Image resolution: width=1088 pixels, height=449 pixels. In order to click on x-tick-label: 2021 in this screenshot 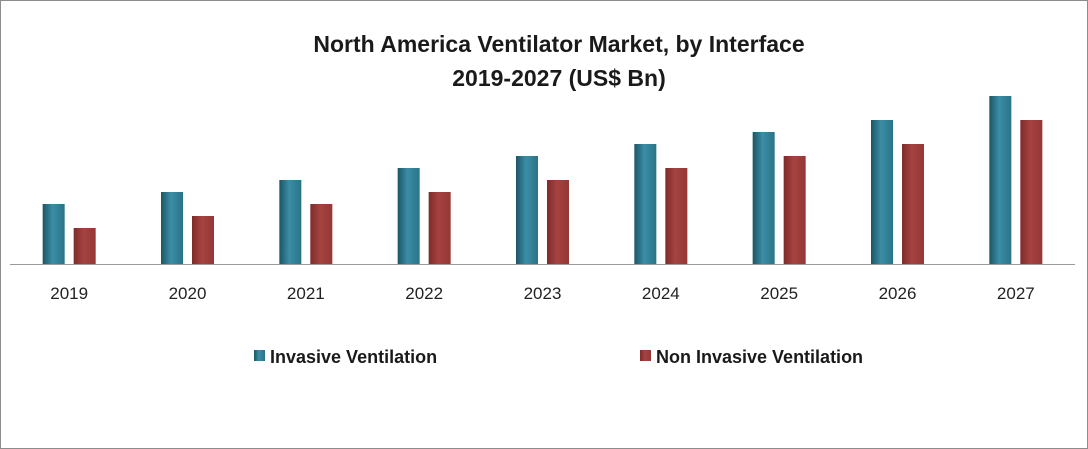, I will do `click(306, 293)`.